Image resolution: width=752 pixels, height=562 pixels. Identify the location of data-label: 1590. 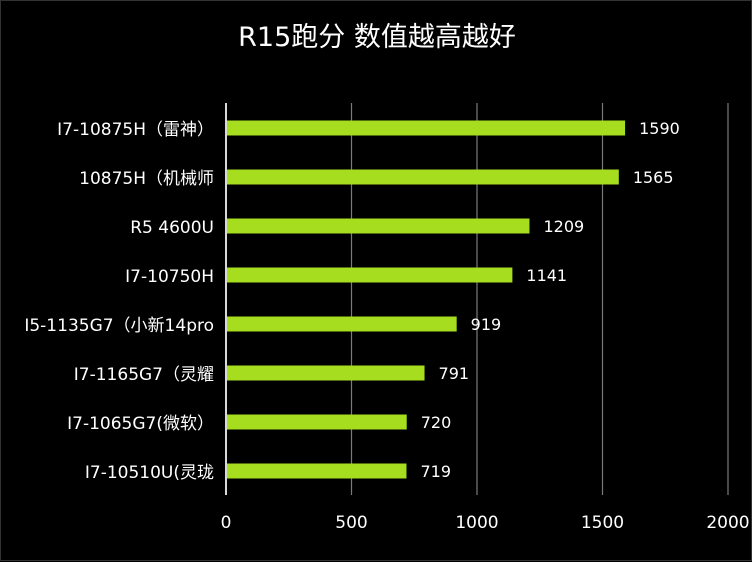
(659, 128).